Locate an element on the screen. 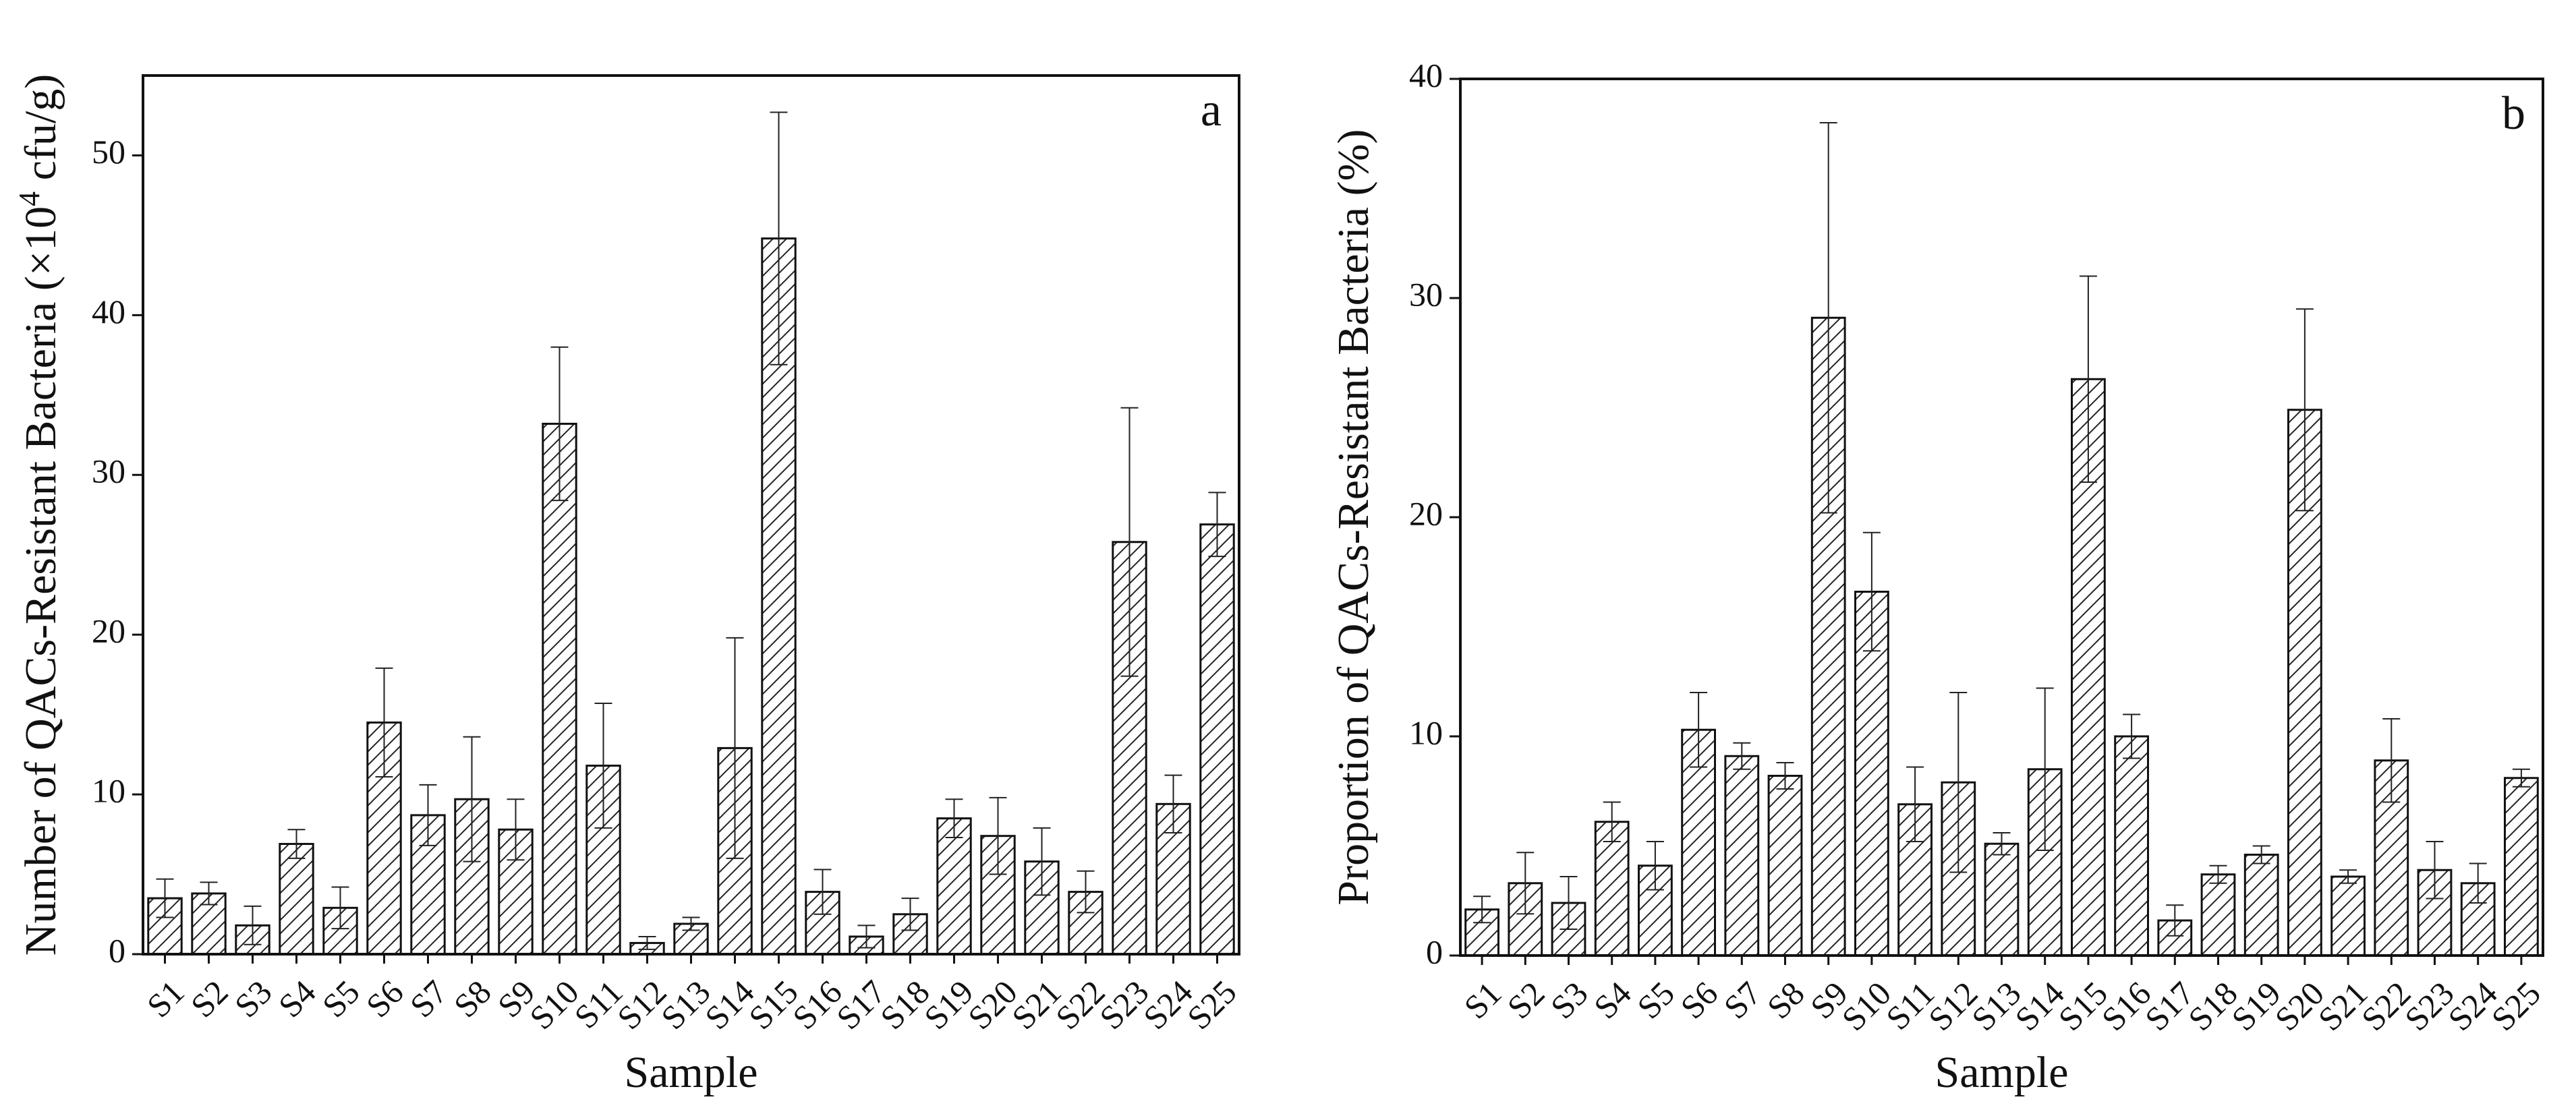 The width and height of the screenshot is (2576, 1116). panel-label: a is located at coordinates (1211, 110).